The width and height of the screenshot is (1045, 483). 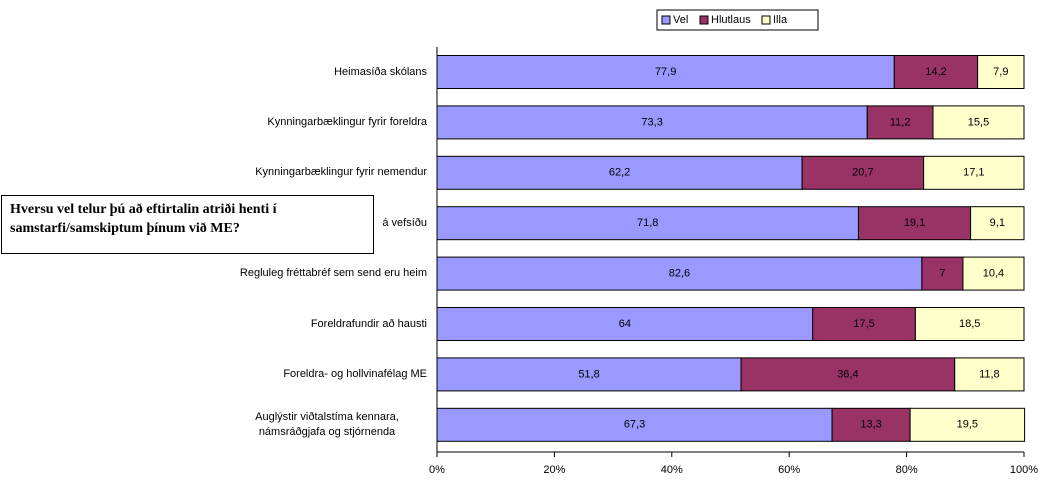 I want to click on legend-label: Illa, so click(x=780, y=20).